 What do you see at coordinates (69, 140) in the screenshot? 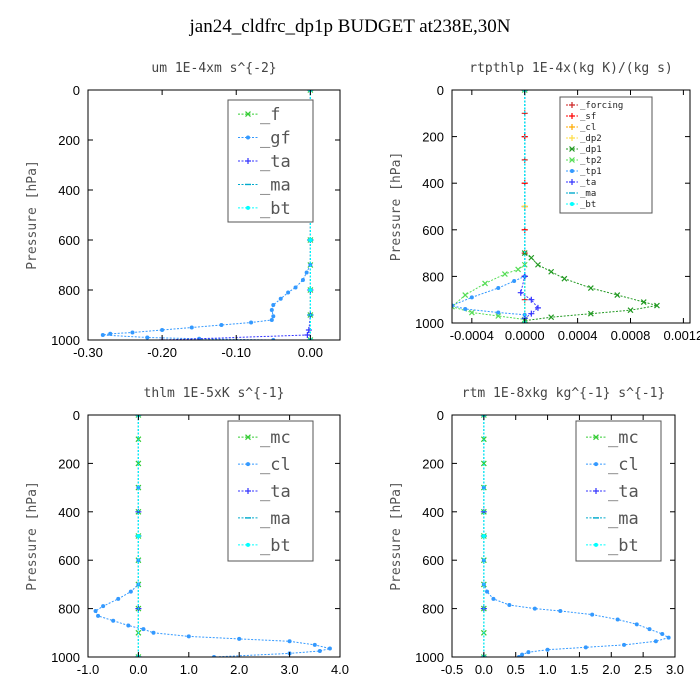
I see `y-tick-label: 200` at bounding box center [69, 140].